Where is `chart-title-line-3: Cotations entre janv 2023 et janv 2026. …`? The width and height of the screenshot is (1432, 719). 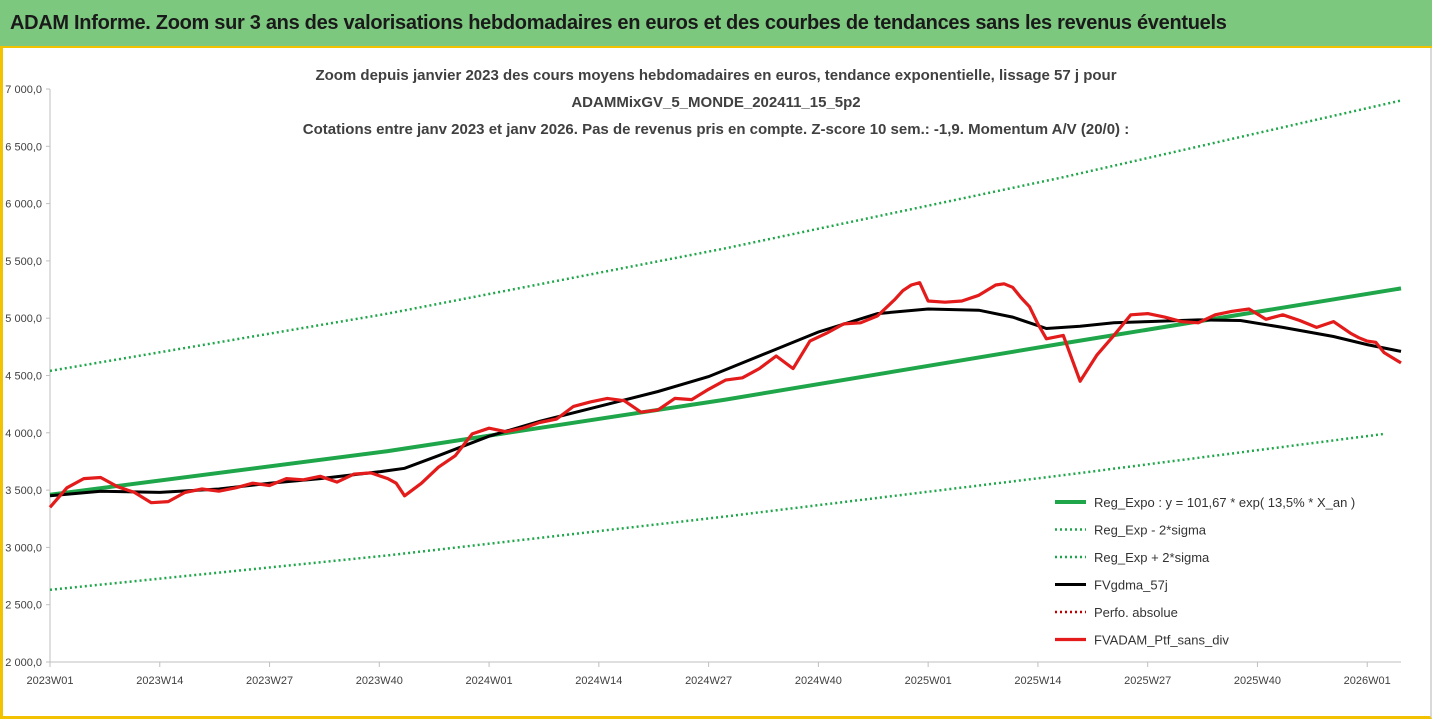 chart-title-line-3: Cotations entre janv 2023 et janv 2026. … is located at coordinates (716, 129).